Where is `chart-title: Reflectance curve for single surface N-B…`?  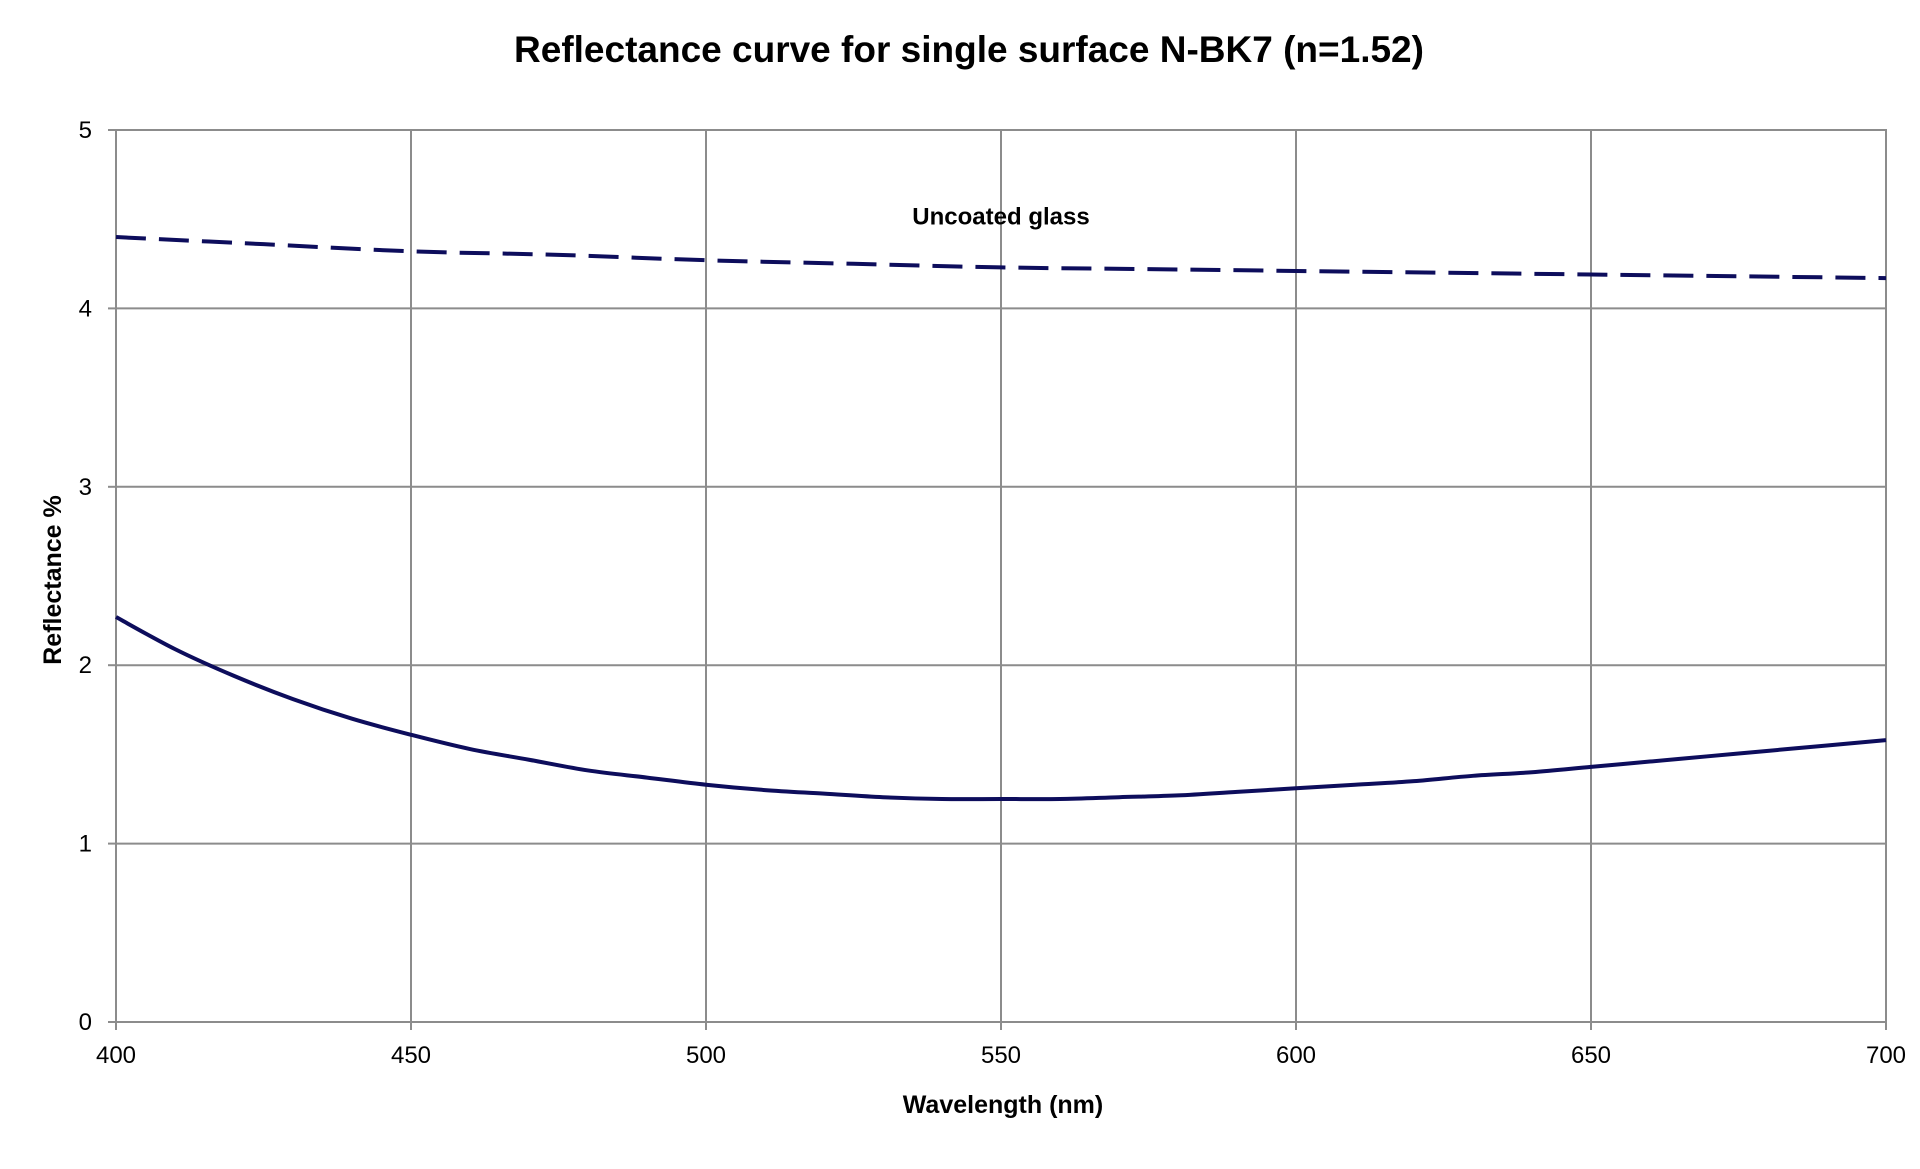
chart-title: Reflectance curve for single surface N-B… is located at coordinates (969, 49).